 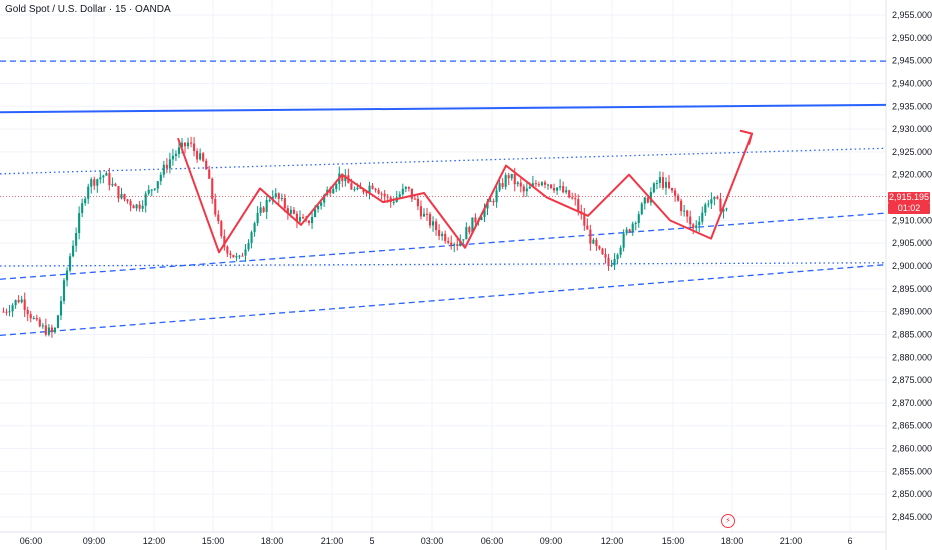 I want to click on trendline-resistance-solid, so click(x=443, y=108).